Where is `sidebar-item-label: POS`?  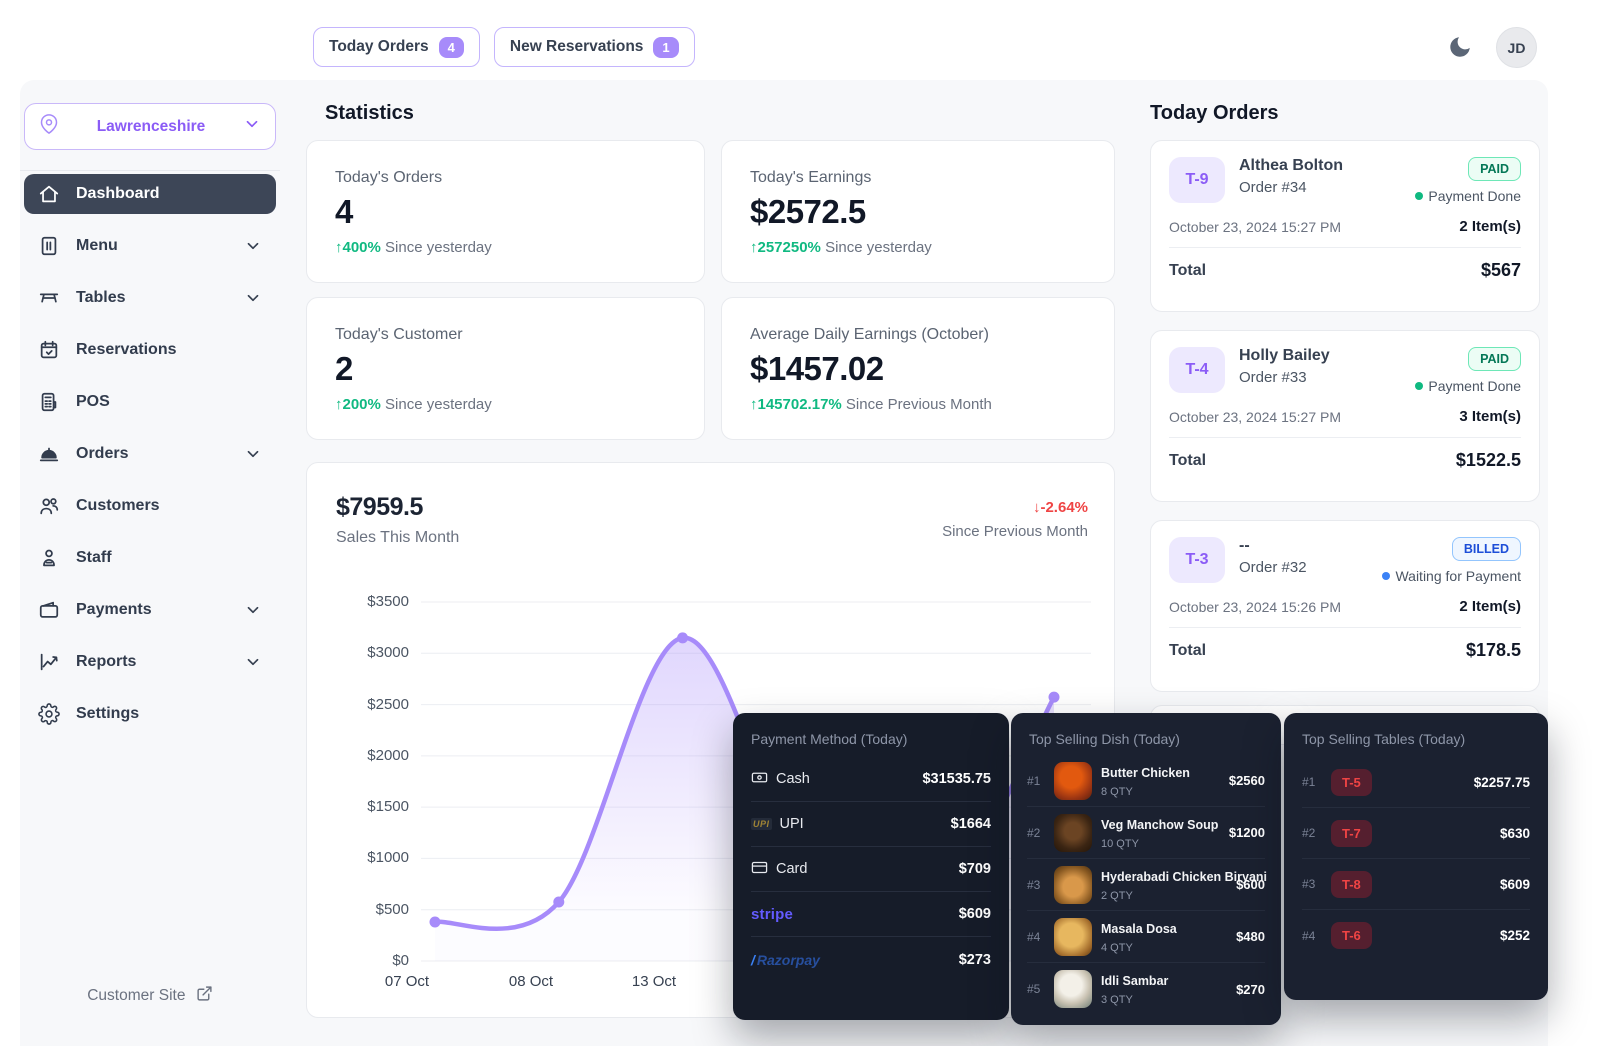 sidebar-item-label: POS is located at coordinates (93, 401).